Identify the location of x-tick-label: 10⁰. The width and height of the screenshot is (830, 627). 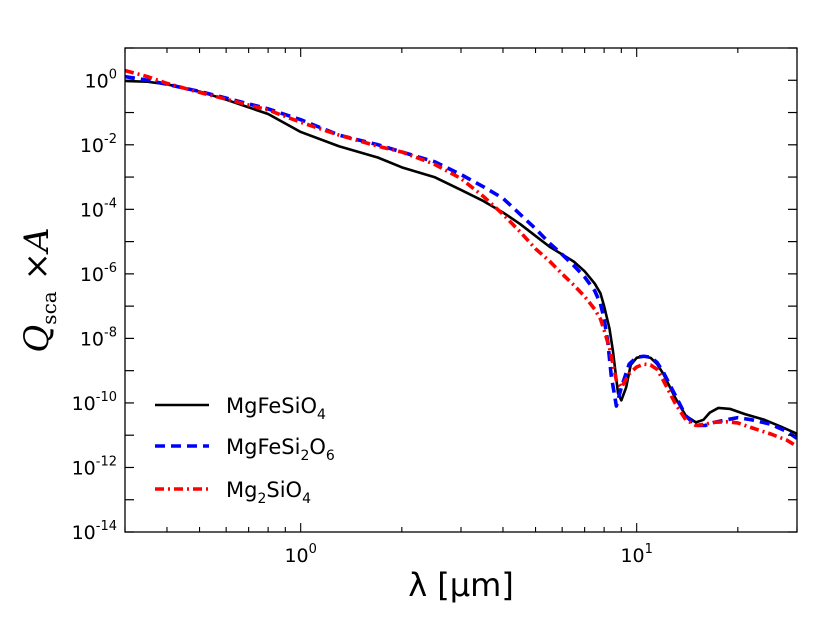
(300, 554).